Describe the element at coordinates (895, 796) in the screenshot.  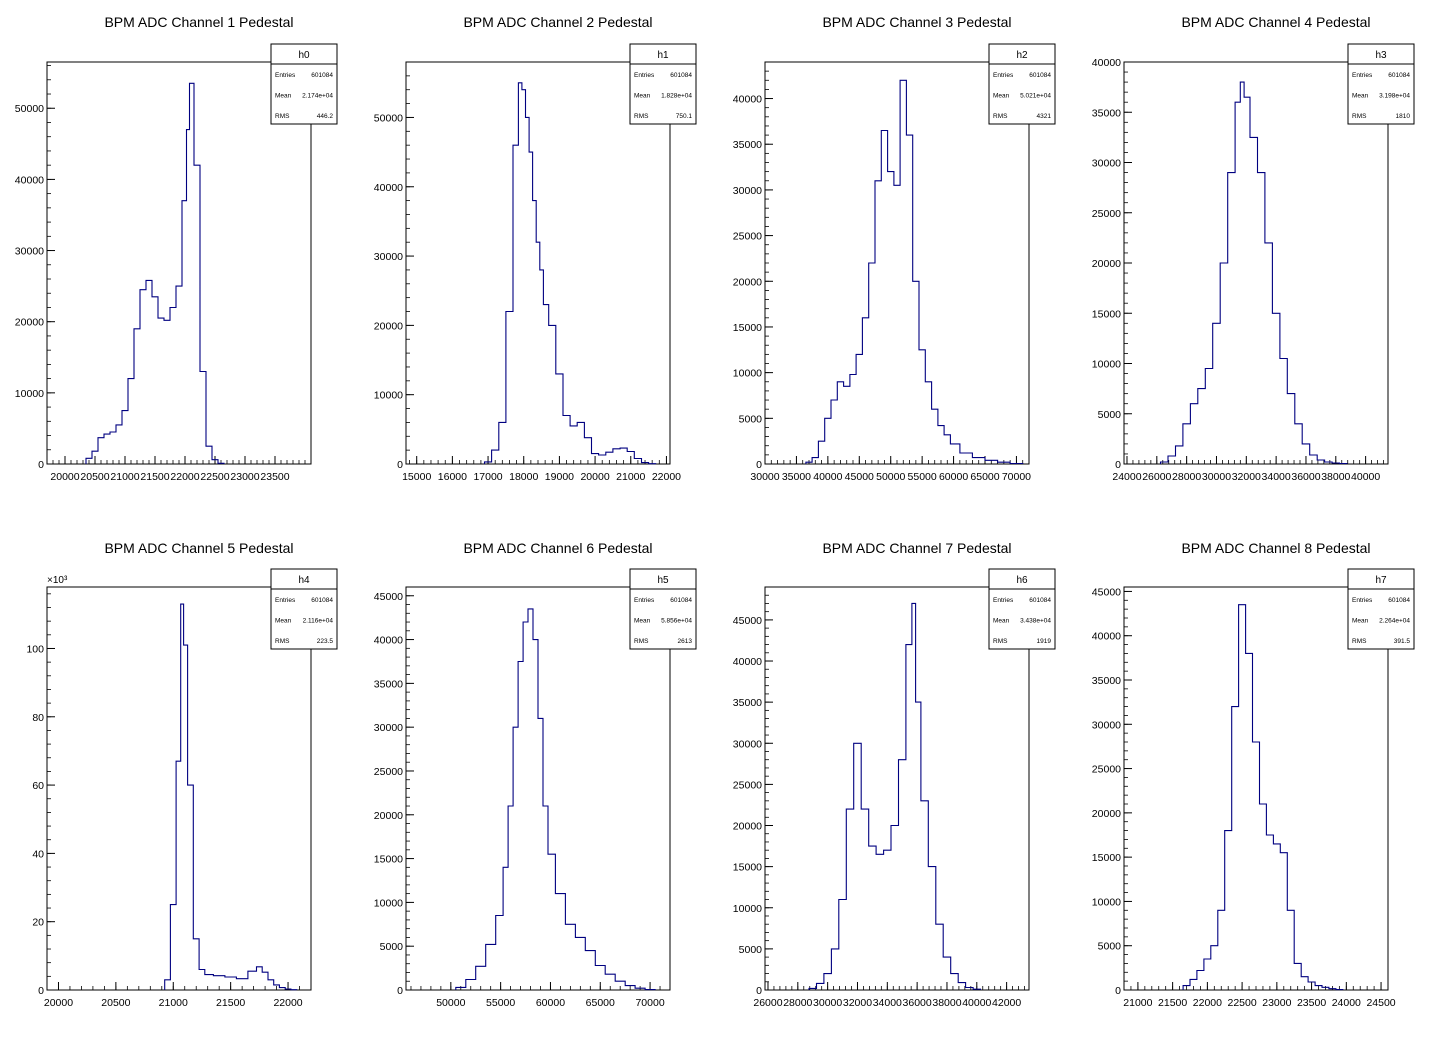
I see `histogram-series-h6` at that location.